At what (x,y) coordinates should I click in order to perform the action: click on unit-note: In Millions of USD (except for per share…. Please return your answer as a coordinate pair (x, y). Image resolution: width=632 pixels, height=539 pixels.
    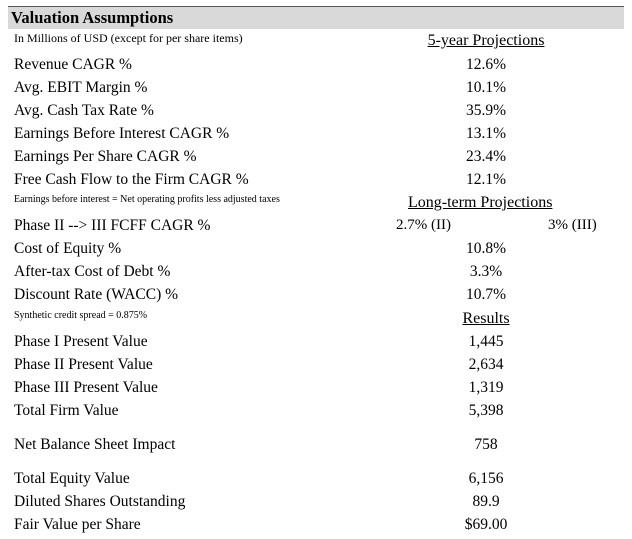
    Looking at the image, I should click on (128, 38).